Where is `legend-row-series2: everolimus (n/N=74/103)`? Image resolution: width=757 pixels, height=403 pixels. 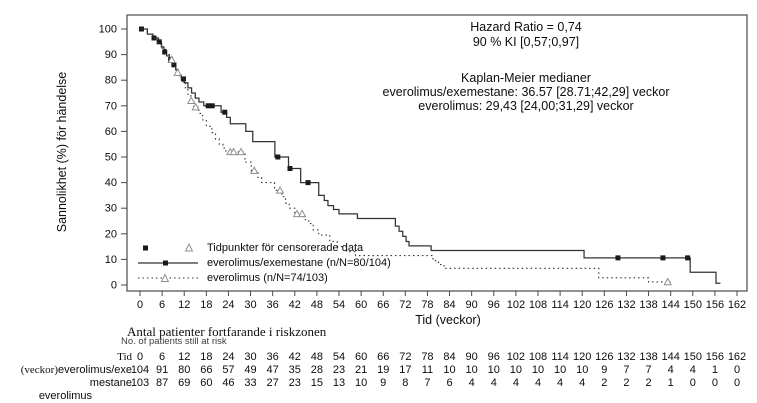
legend-row-series2: everolimus (n/N=74/103) is located at coordinates (263, 277).